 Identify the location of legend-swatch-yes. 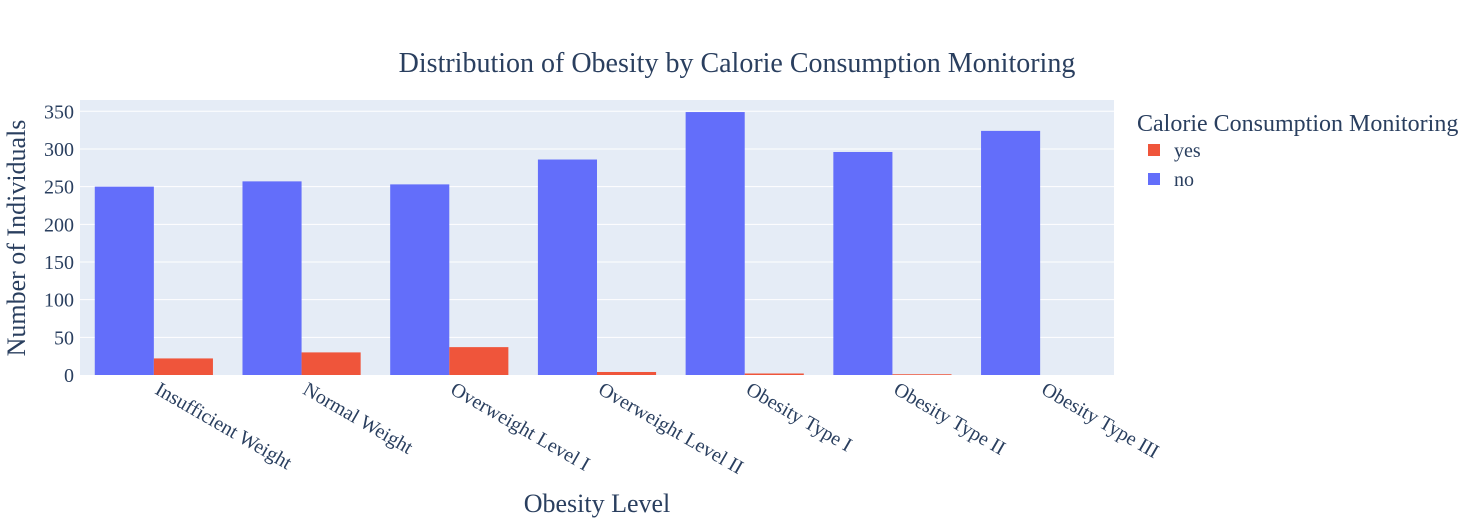
(1154, 150).